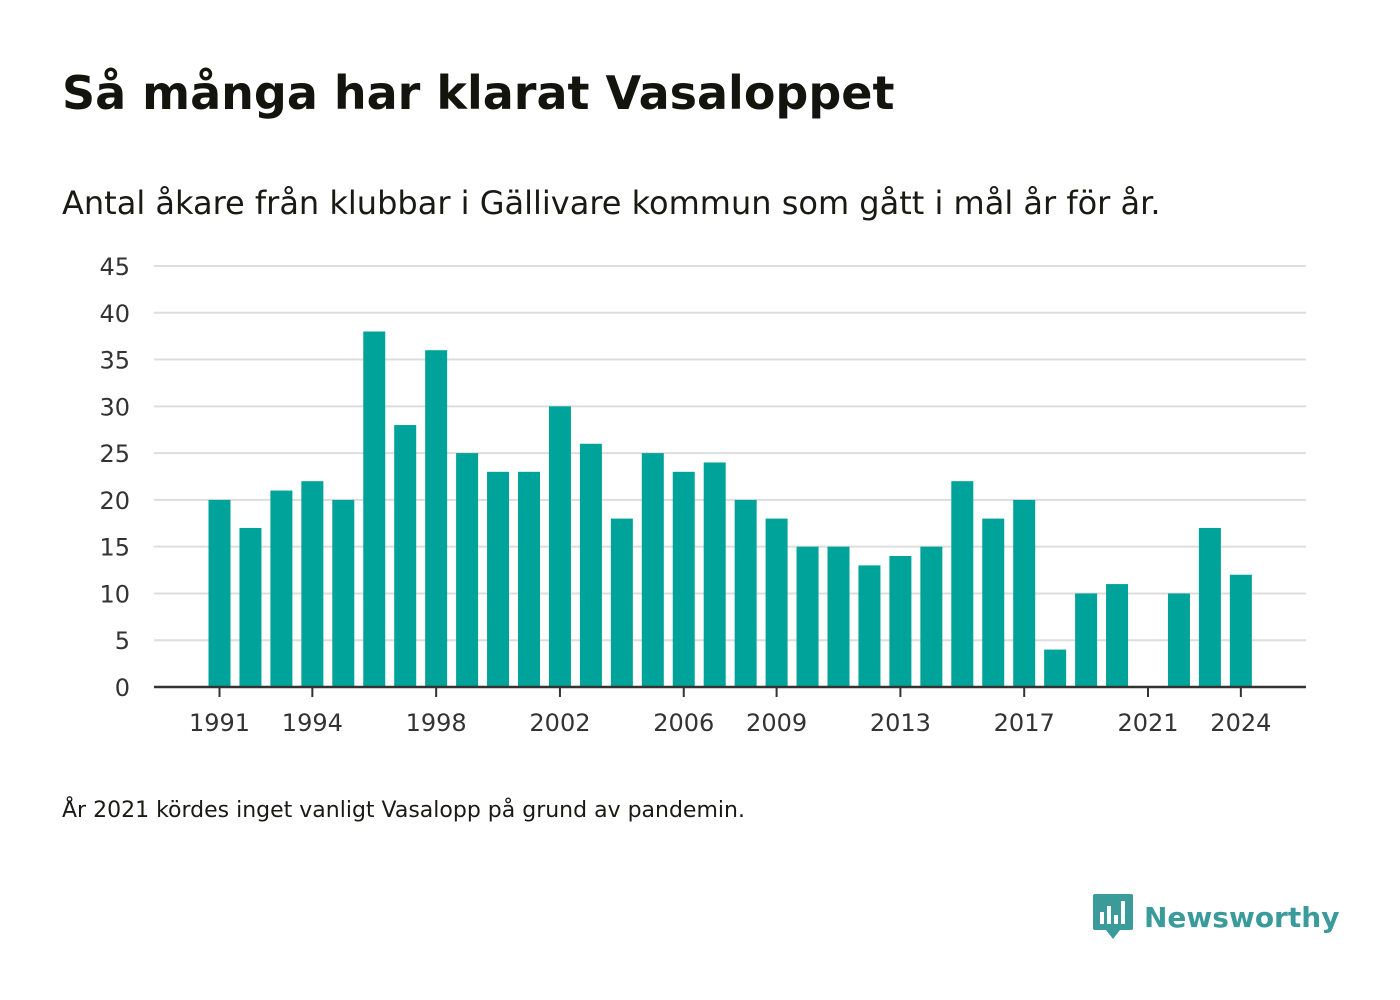 Image resolution: width=1400 pixels, height=1000 pixels. Describe the element at coordinates (114, 454) in the screenshot. I see `y-tick-label: 25` at that location.